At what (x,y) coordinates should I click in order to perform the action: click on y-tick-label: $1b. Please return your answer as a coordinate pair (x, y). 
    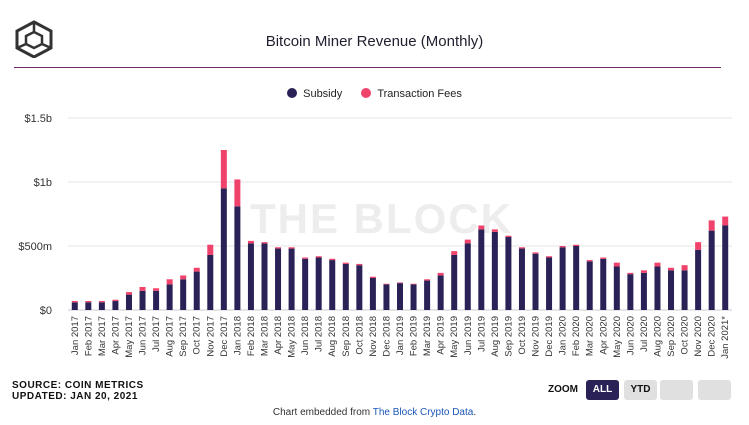
    Looking at the image, I should click on (43, 183).